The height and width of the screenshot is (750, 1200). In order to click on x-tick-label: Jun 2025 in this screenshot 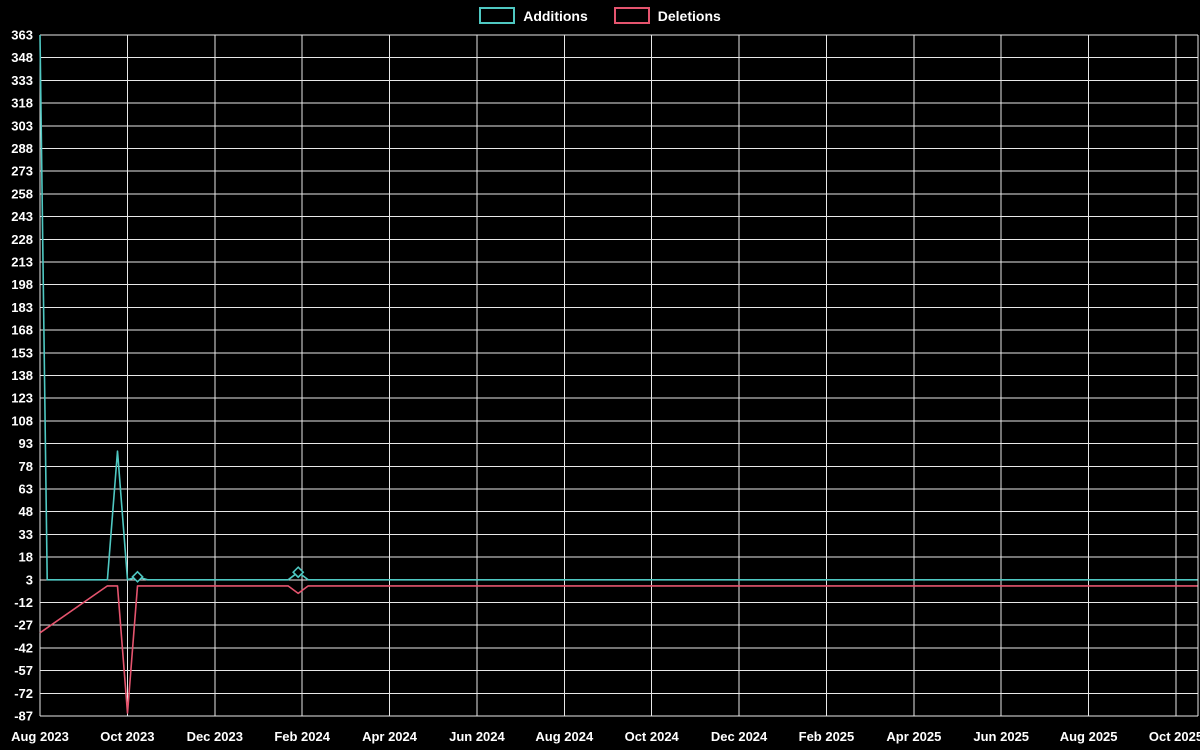, I will do `click(1001, 736)`.